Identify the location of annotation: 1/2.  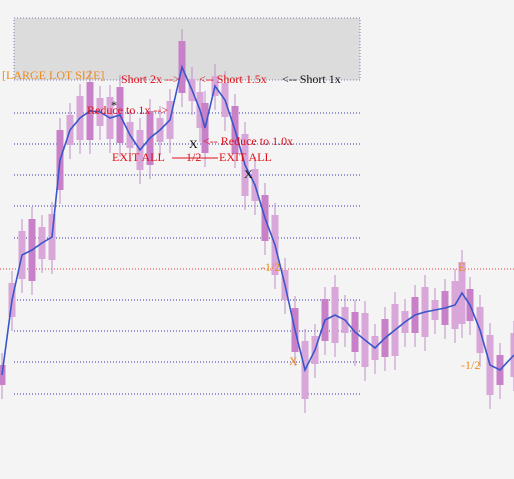
(193, 157).